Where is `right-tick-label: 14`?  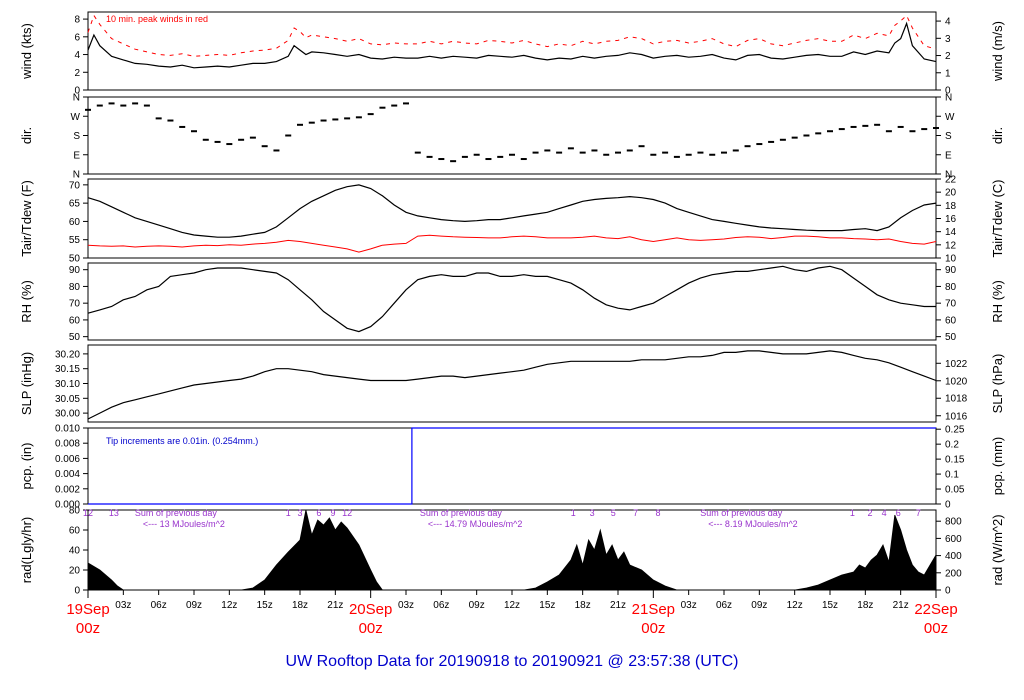
right-tick-label: 14 is located at coordinates (951, 232).